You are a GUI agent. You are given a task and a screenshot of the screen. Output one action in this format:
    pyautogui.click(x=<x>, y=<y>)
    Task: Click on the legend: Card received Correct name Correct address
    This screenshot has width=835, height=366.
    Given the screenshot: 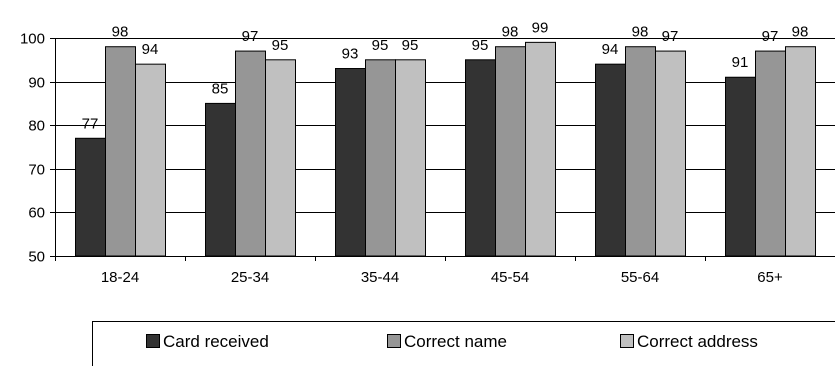 What is the action you would take?
    pyautogui.click(x=463, y=343)
    